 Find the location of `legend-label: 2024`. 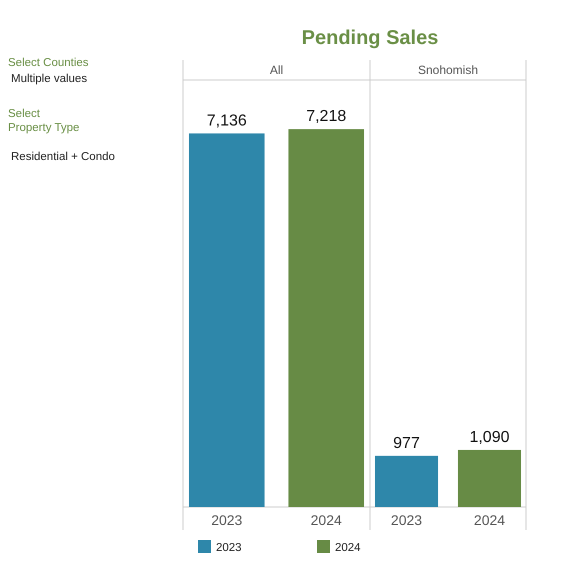

legend-label: 2024 is located at coordinates (348, 548).